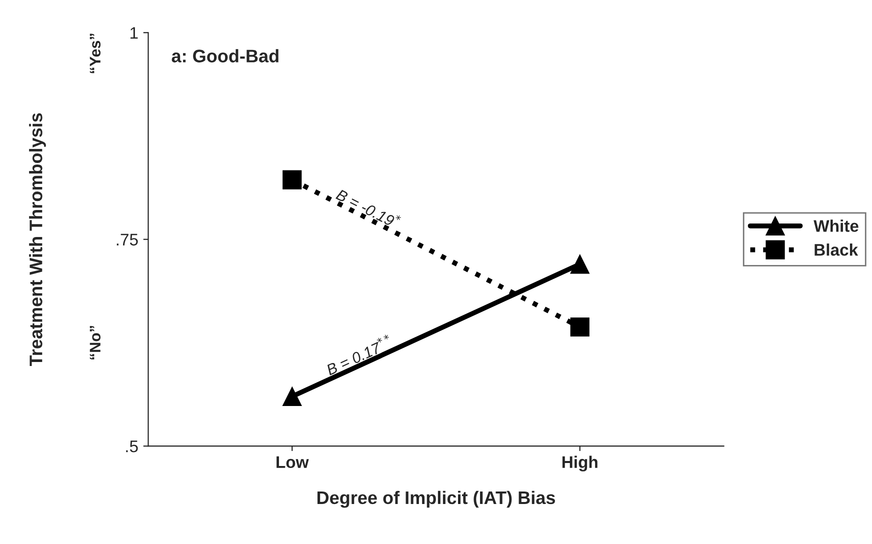 This screenshot has height=544, width=872. What do you see at coordinates (836, 250) in the screenshot?
I see `legend-label: Black` at bounding box center [836, 250].